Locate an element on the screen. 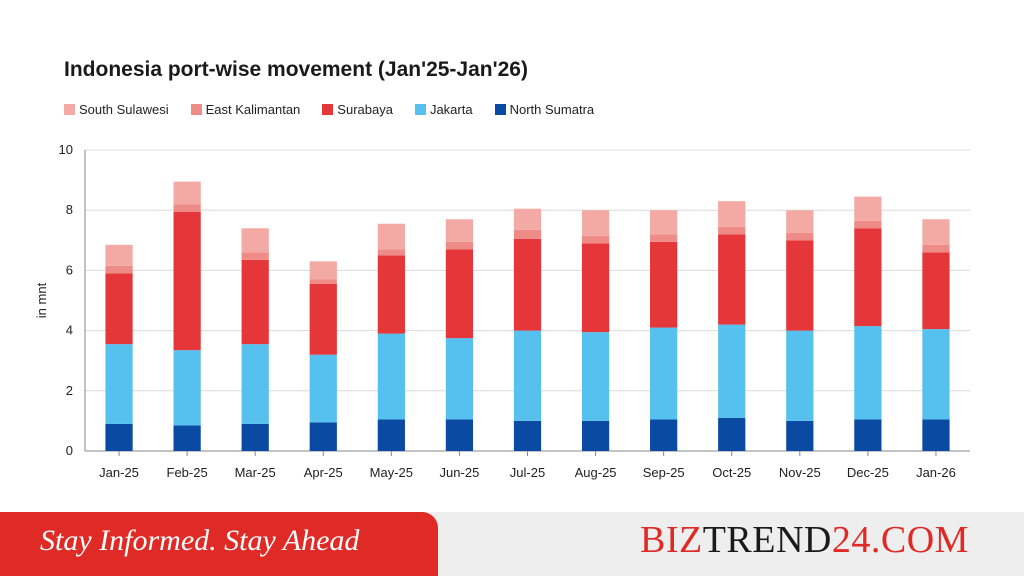 Image resolution: width=1024 pixels, height=576 pixels. x-tick-label: Aug-25 is located at coordinates (596, 472).